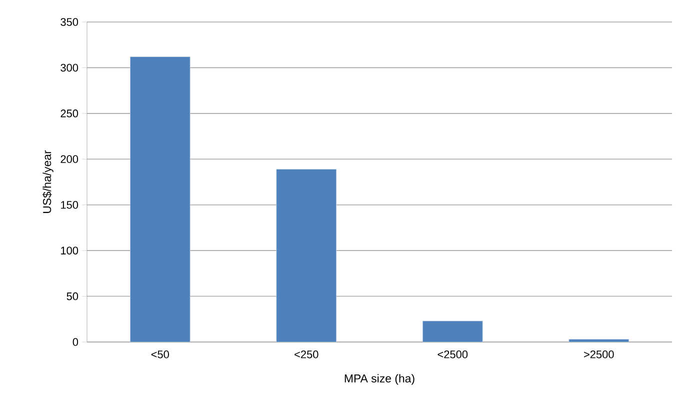 The width and height of the screenshot is (678, 406). I want to click on y-tick-label: 150, so click(69, 204).